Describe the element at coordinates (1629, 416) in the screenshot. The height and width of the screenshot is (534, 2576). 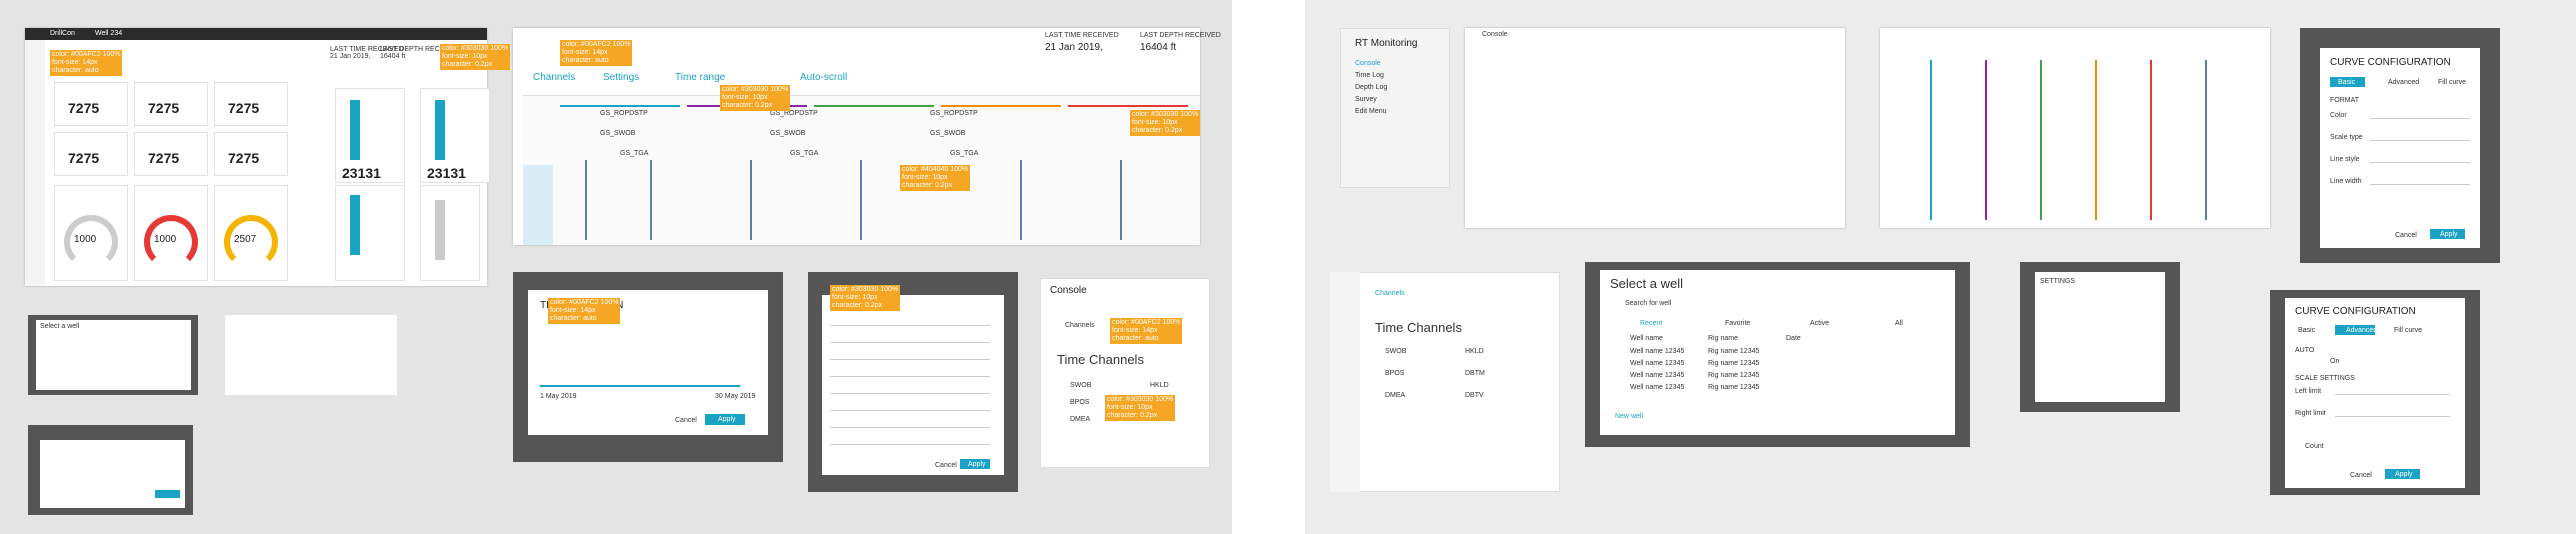
I see `link: New well` at that location.